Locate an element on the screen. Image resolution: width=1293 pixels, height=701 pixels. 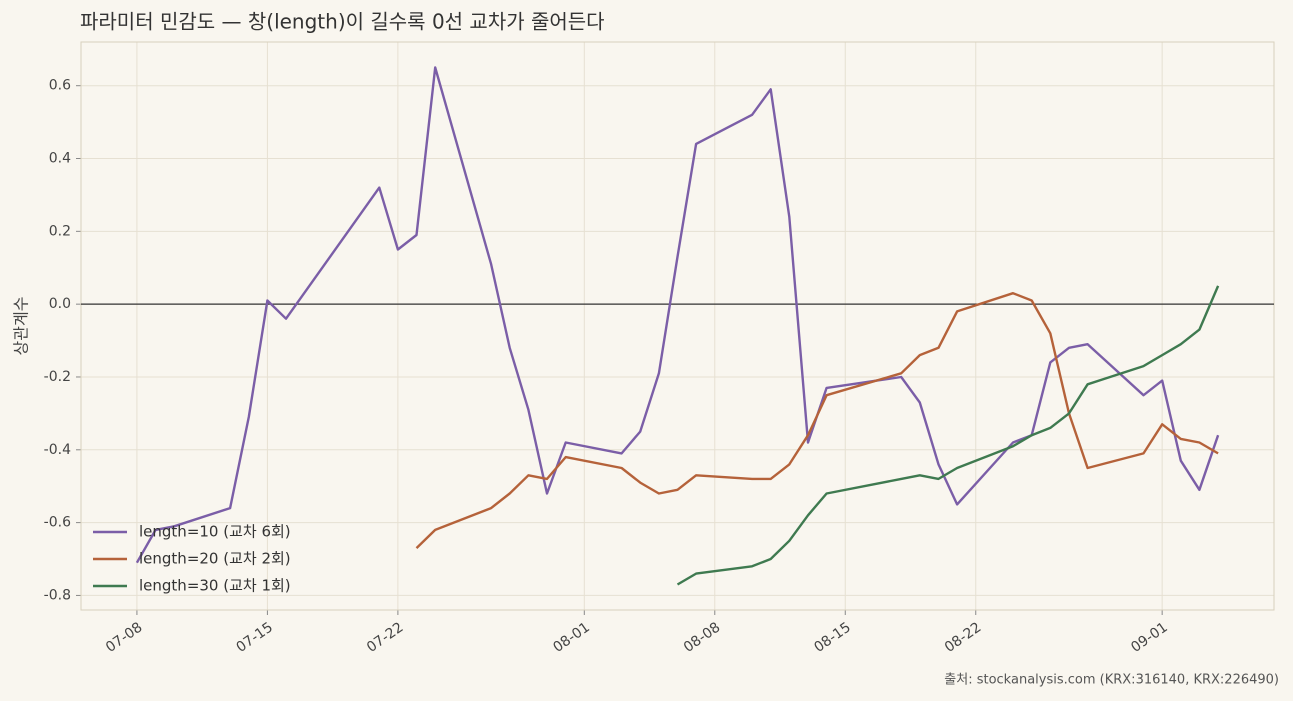
y-tick-label: 0.2 is located at coordinates (60, 231).